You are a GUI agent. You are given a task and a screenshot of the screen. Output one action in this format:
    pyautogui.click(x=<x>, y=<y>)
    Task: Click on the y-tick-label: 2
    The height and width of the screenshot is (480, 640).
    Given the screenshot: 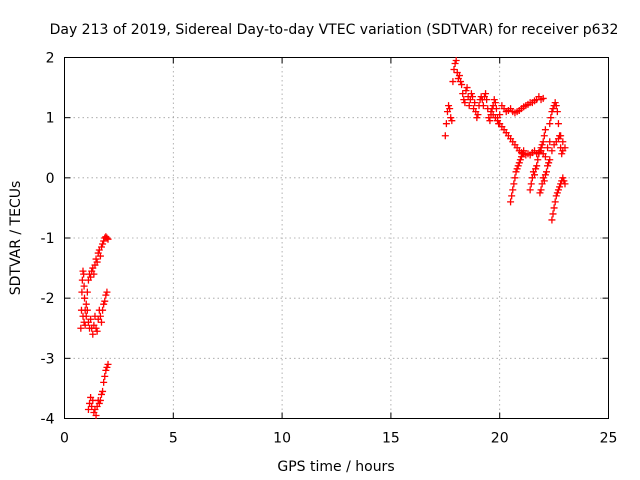 What is the action you would take?
    pyautogui.click(x=50, y=59)
    